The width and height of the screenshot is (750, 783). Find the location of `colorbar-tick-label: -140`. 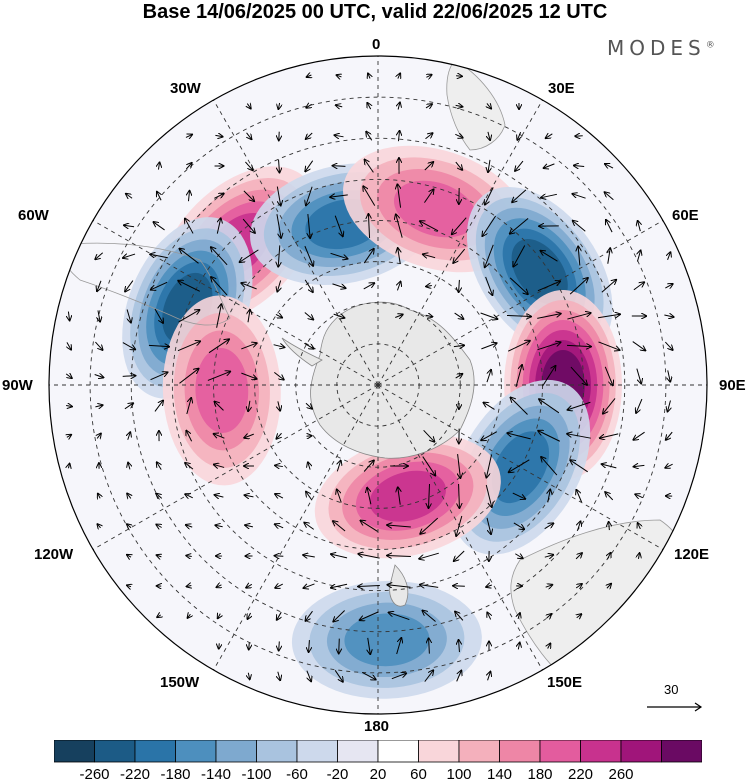

colorbar-tick-label: -140 is located at coordinates (216, 774).